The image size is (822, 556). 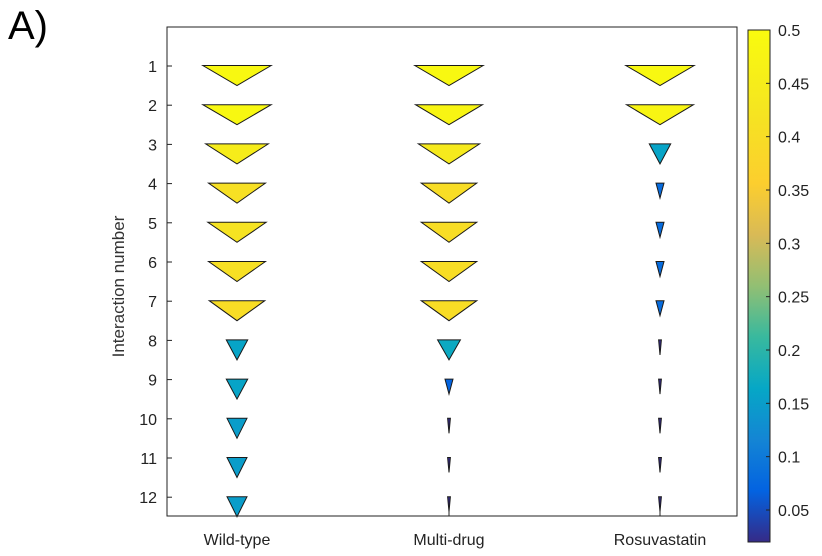 I want to click on colorbar-tick-label: 0.35, so click(x=793, y=191).